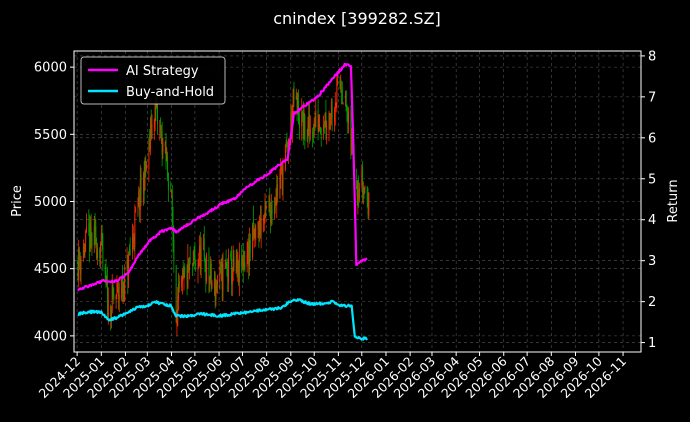  Describe the element at coordinates (153, 80) in the screenshot. I see `legend: AI Strategy Buy-and-Hold` at that location.